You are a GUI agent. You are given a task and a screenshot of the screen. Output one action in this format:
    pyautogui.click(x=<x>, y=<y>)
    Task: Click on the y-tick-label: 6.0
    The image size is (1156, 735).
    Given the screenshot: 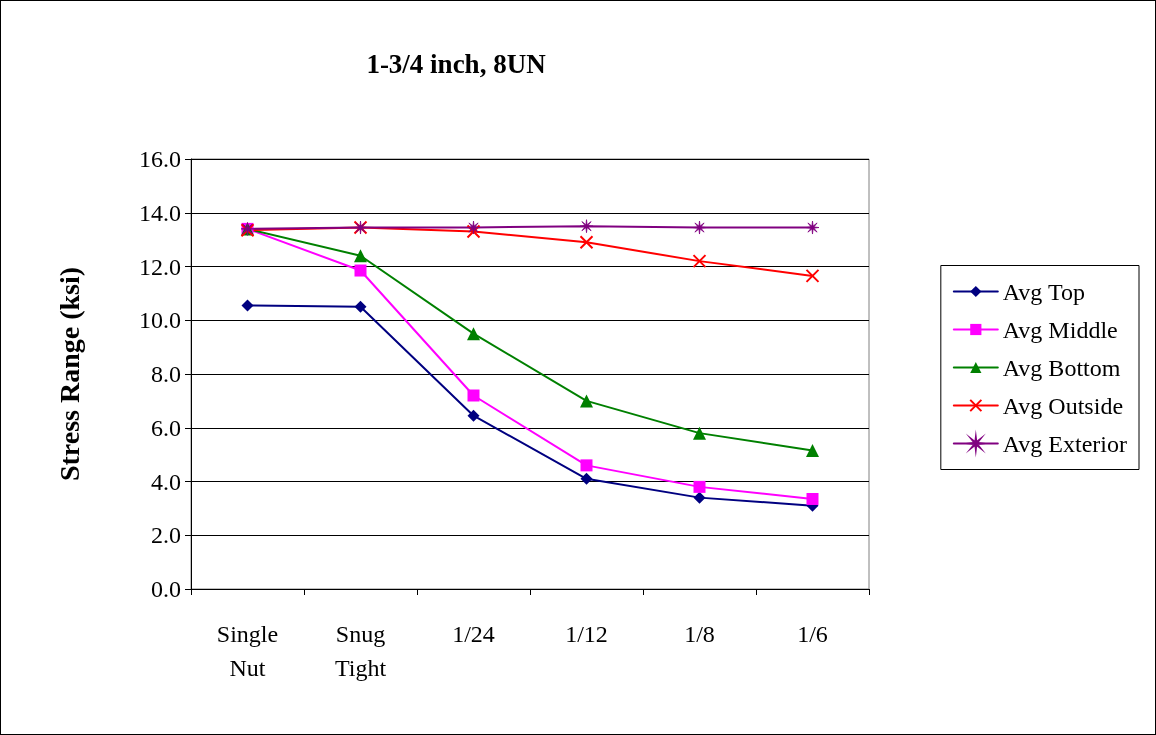 What is the action you would take?
    pyautogui.click(x=166, y=427)
    